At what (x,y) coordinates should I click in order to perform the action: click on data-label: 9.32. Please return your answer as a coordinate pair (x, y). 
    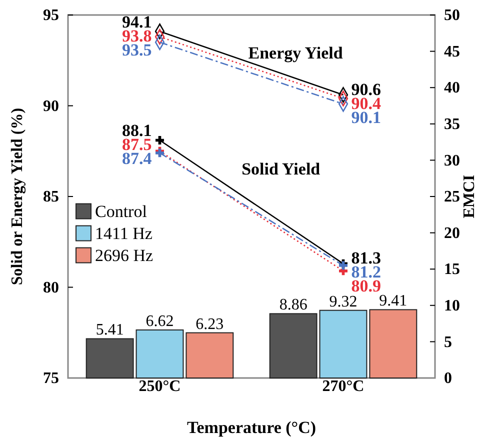
    Looking at the image, I should click on (343, 301).